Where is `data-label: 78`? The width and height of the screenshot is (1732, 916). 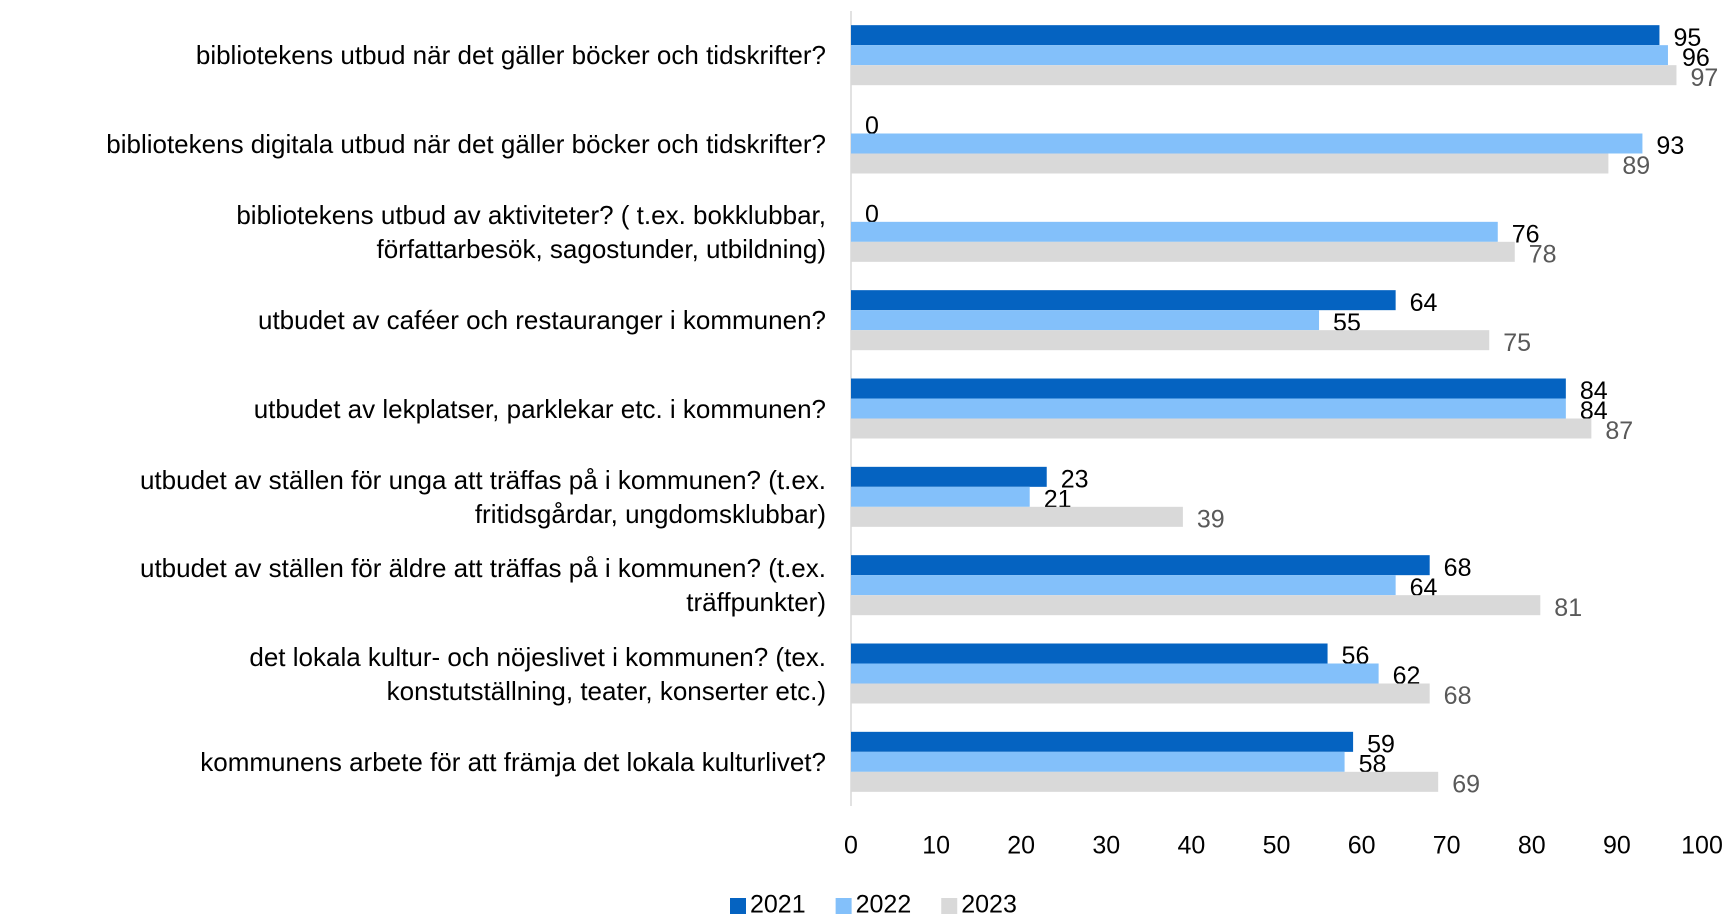
data-label: 78 is located at coordinates (1543, 254).